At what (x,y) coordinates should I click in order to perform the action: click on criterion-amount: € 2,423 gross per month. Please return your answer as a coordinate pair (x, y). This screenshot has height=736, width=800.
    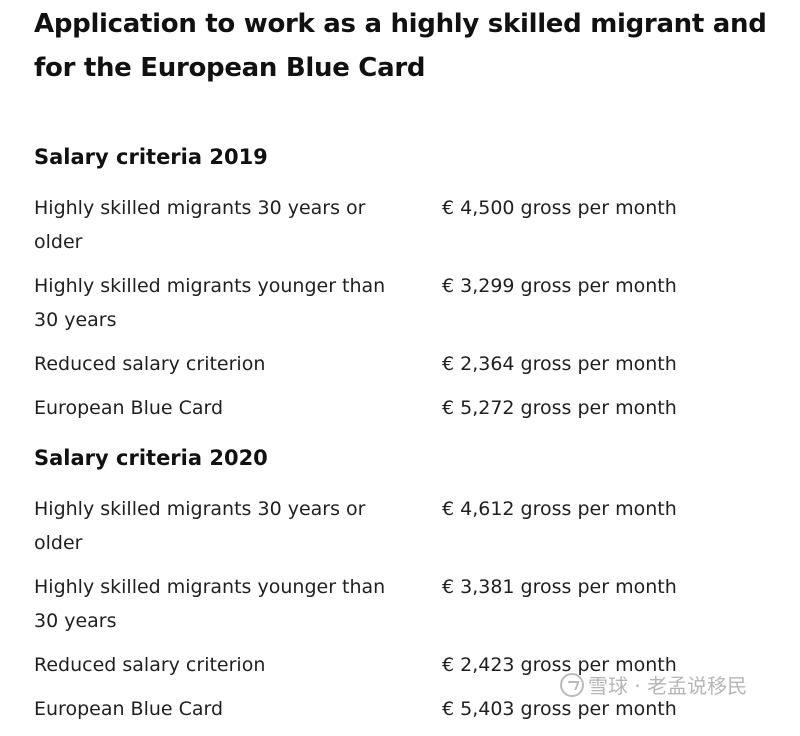
    Looking at the image, I should click on (559, 665).